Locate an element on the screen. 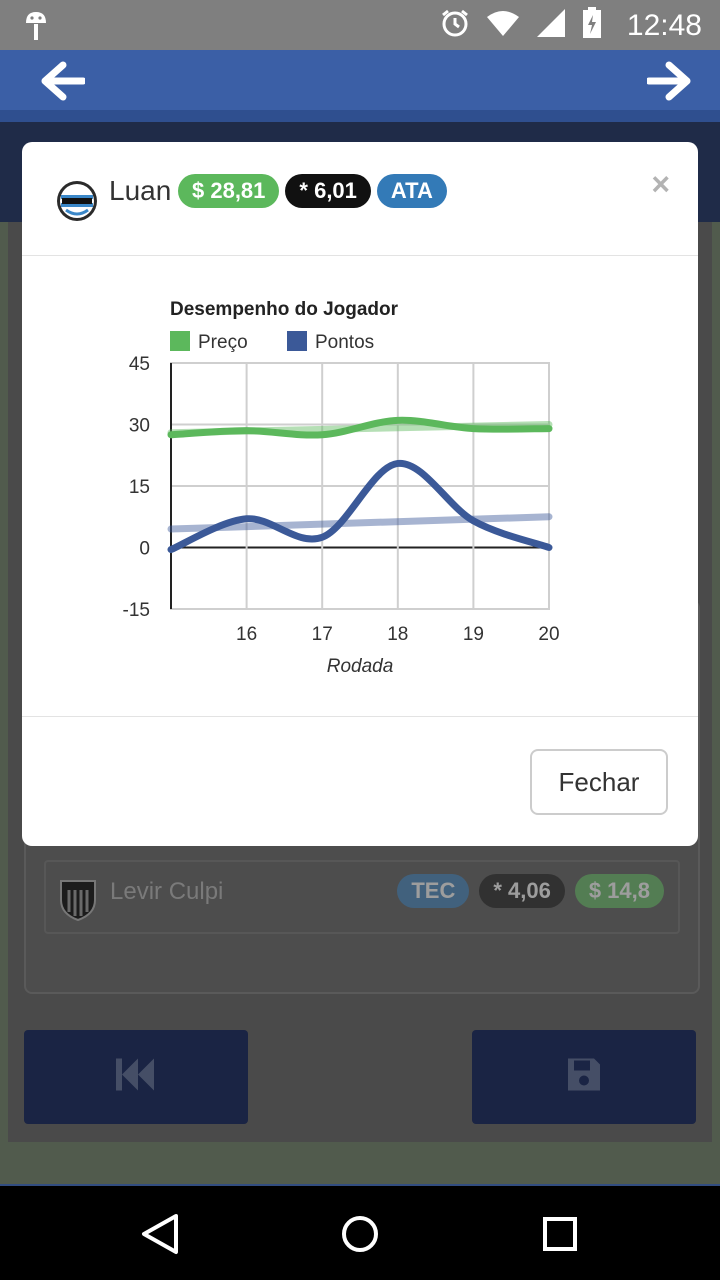  y-tick-label: 15 is located at coordinates (139, 487).